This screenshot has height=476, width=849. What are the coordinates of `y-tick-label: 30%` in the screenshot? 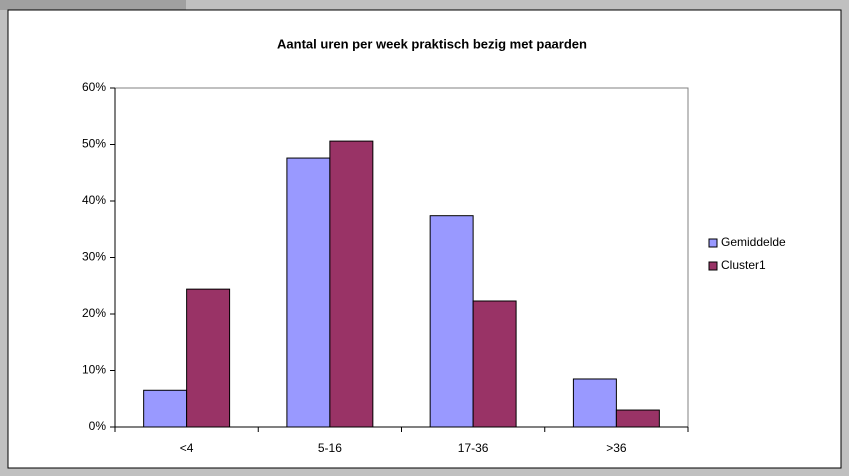 It's located at (94, 257).